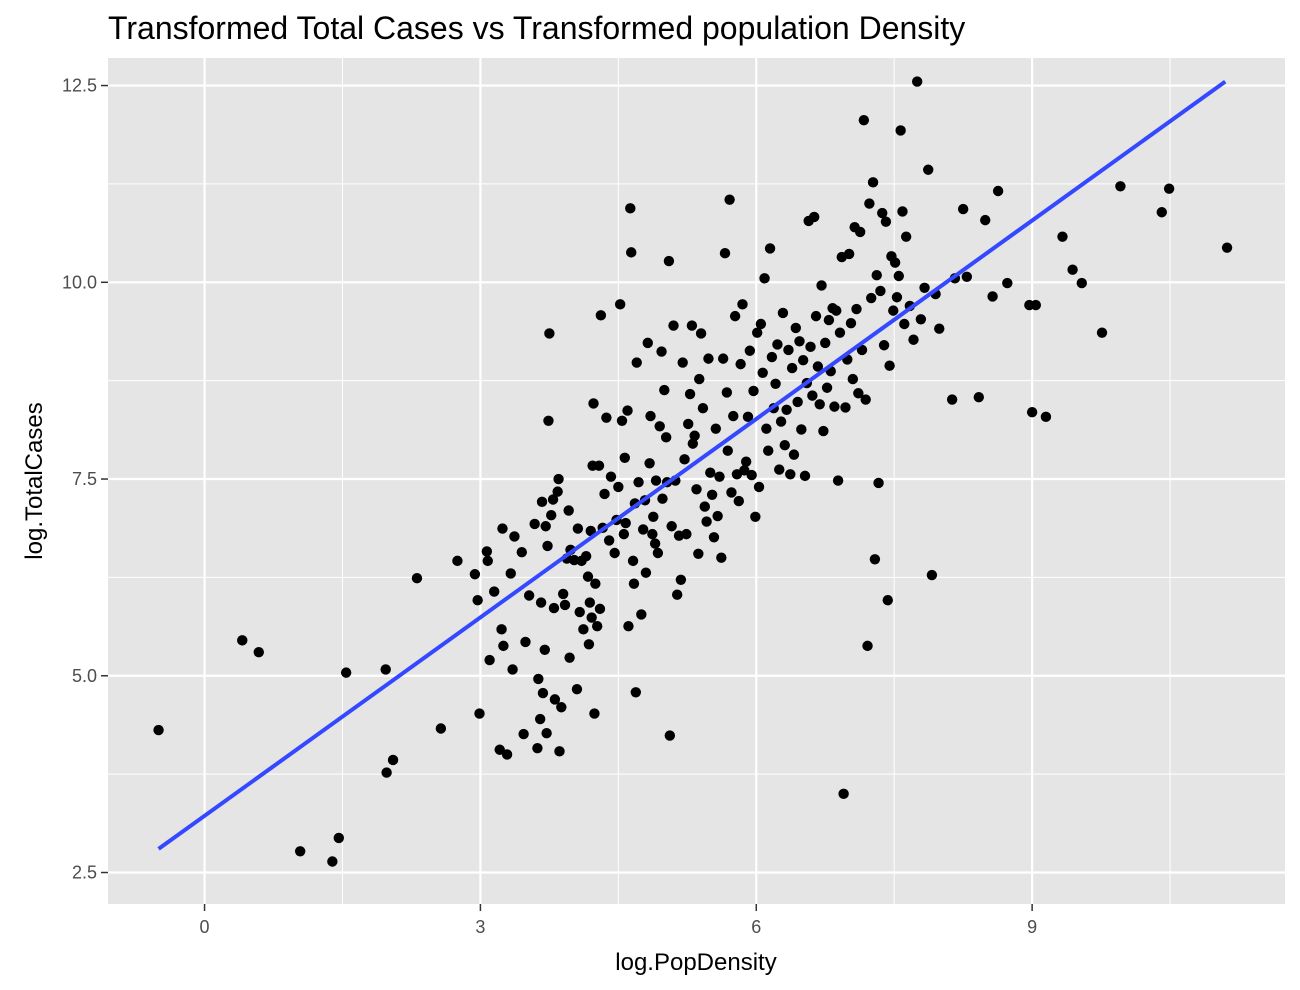  Describe the element at coordinates (618, 920) in the screenshot. I see `x-axis: 0 3 6 9` at that location.